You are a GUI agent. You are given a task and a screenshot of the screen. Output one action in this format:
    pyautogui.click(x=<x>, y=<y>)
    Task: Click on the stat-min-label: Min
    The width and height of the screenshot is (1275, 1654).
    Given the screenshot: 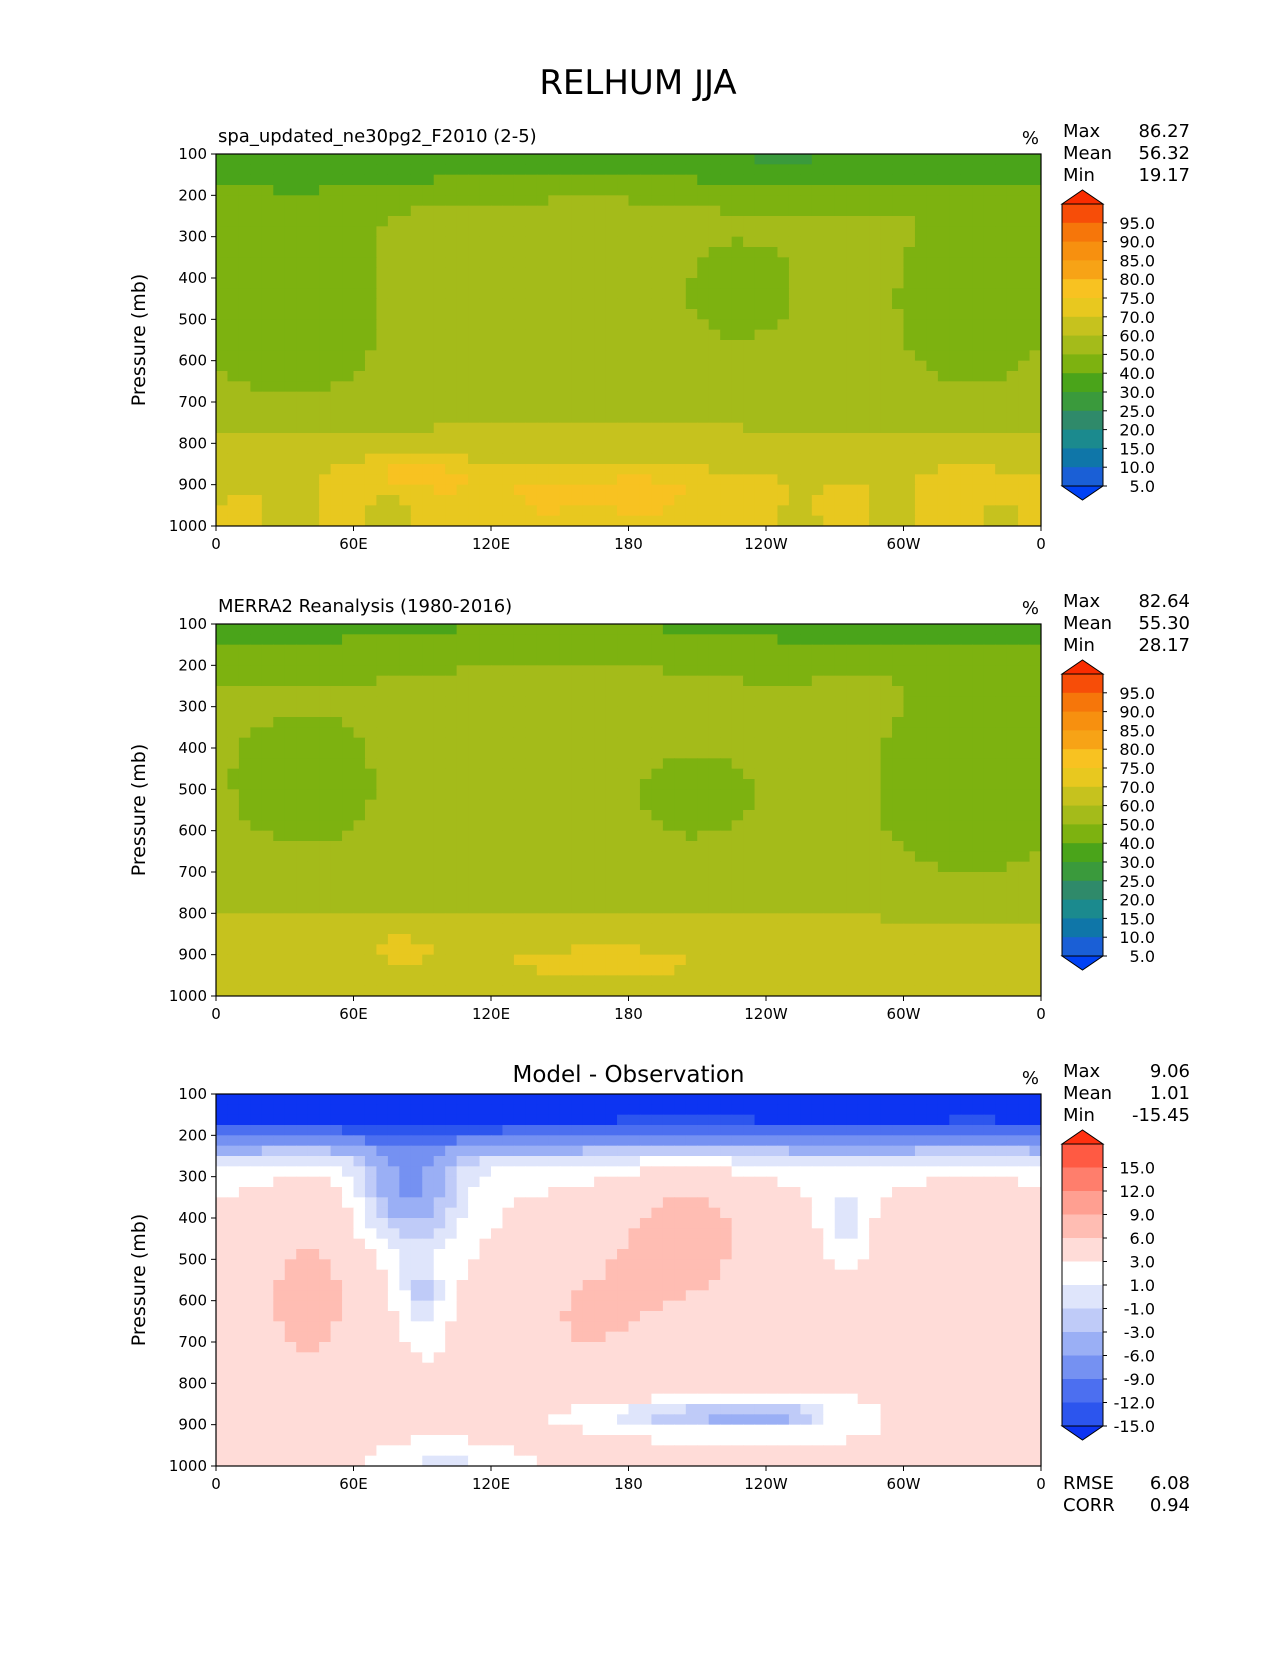 What is the action you would take?
    pyautogui.click(x=1079, y=175)
    